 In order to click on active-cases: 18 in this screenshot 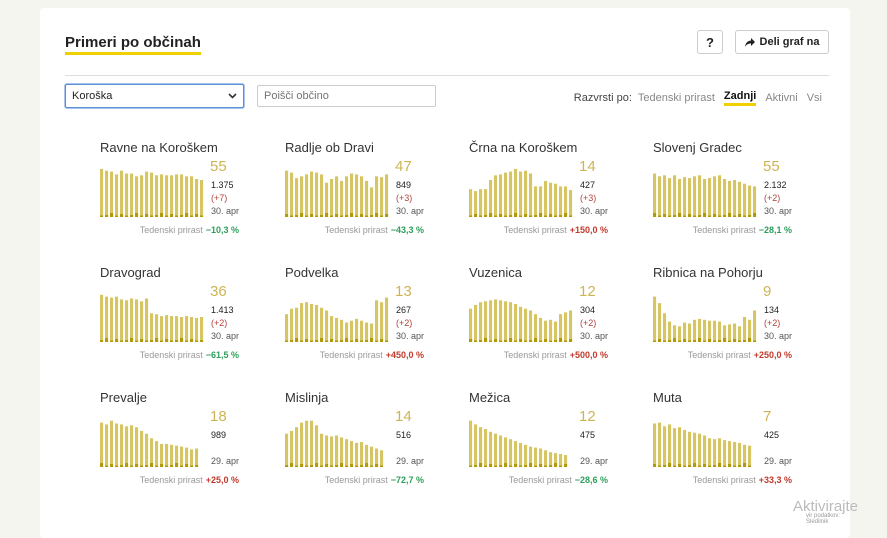, I will do `click(218, 416)`.